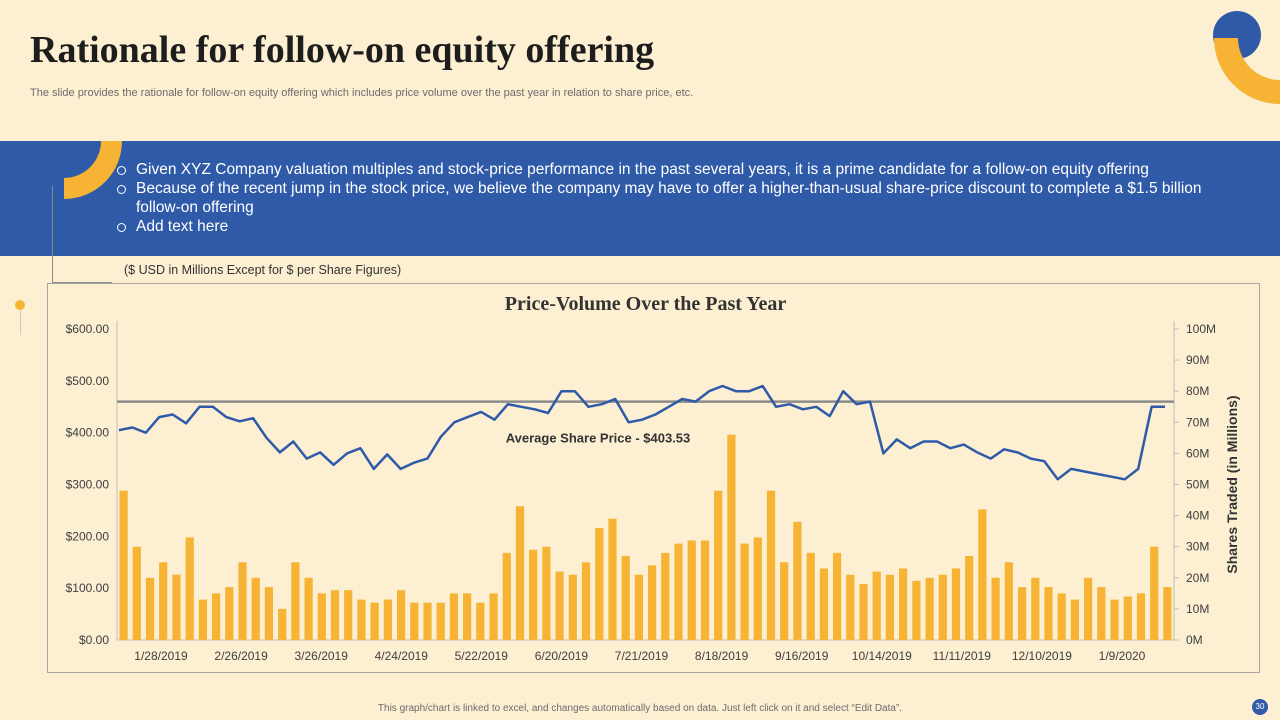 Image resolution: width=1280 pixels, height=720 pixels. What do you see at coordinates (677, 226) in the screenshot?
I see `bullet-item: Add text here` at bounding box center [677, 226].